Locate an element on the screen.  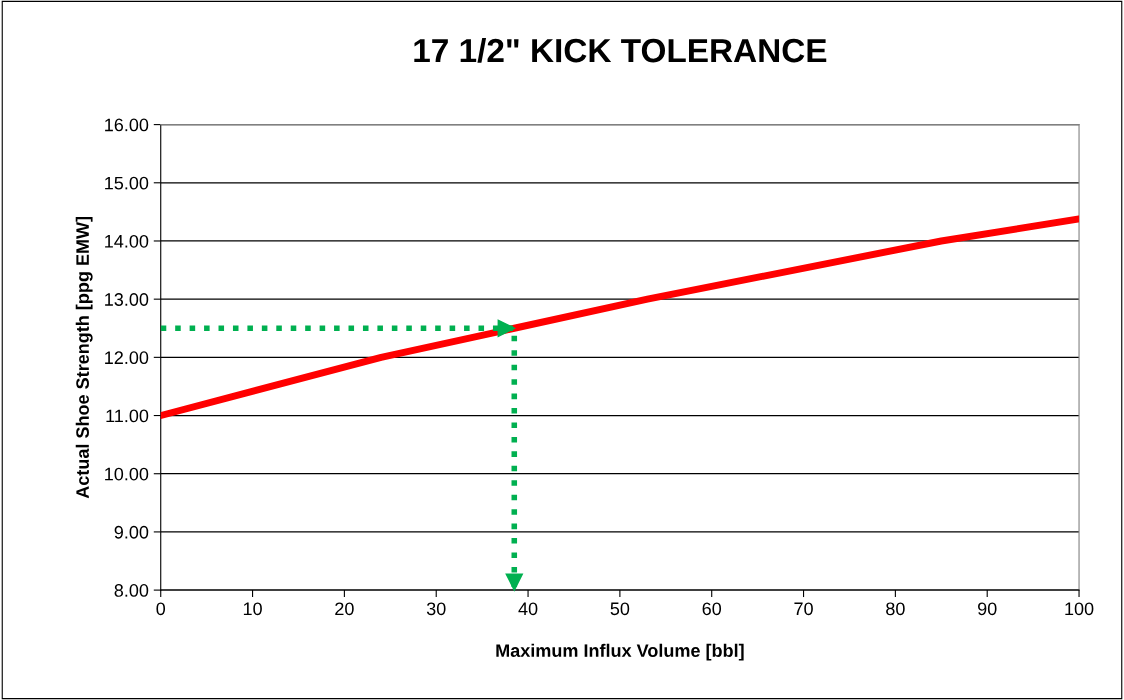
x-tick-label: 50 is located at coordinates (620, 609).